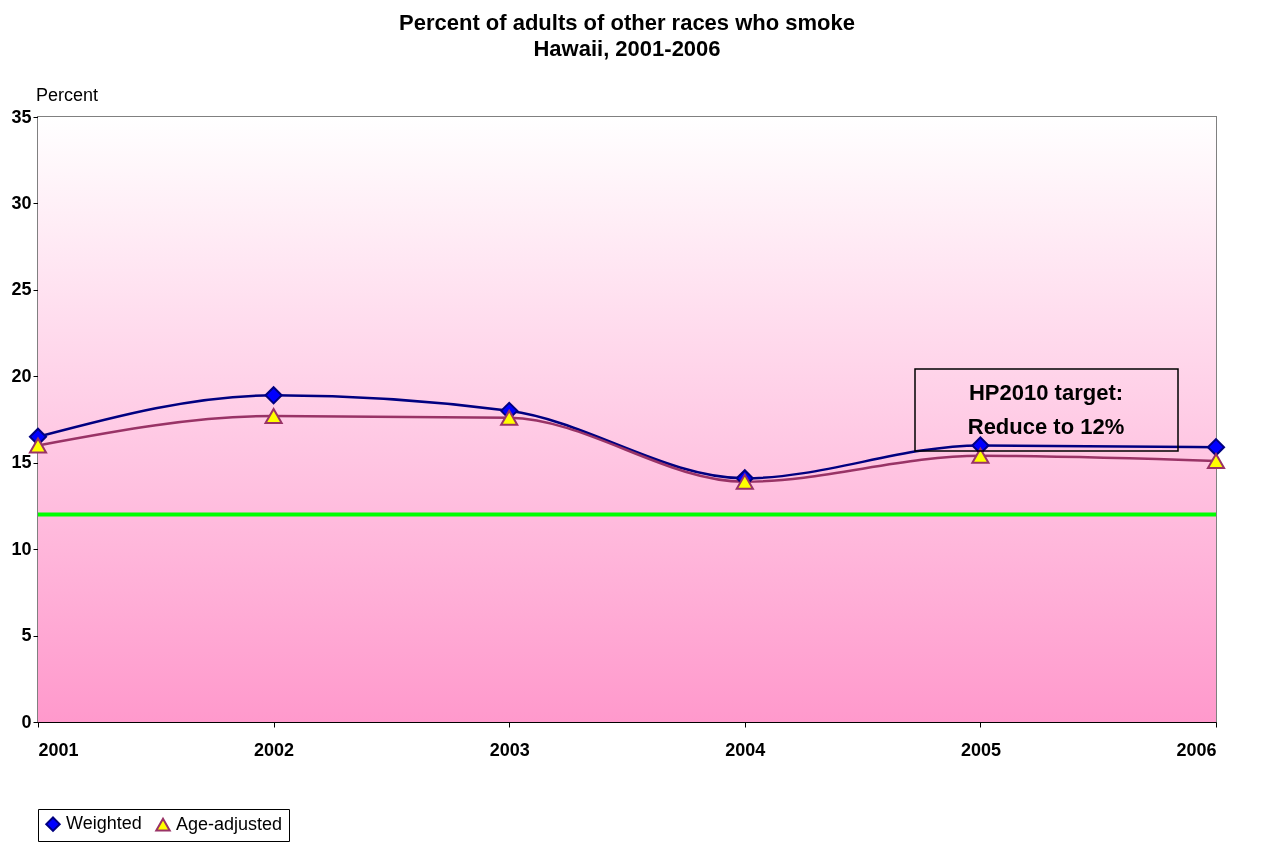 The width and height of the screenshot is (1272, 851). Describe the element at coordinates (627, 48) in the screenshot. I see `chart-subtitle: Hawaii, 2001-2006` at that location.